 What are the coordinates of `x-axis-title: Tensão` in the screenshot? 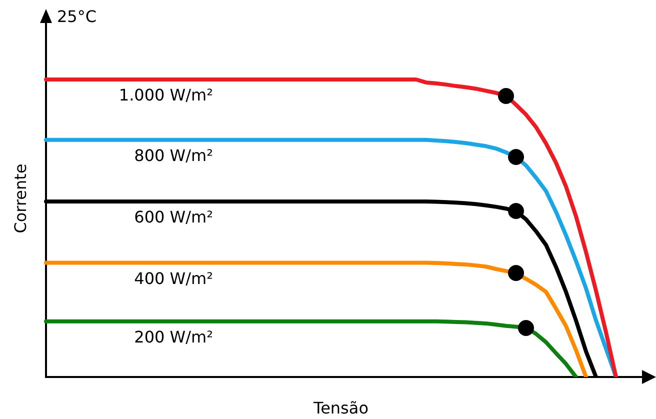 It's located at (340, 408).